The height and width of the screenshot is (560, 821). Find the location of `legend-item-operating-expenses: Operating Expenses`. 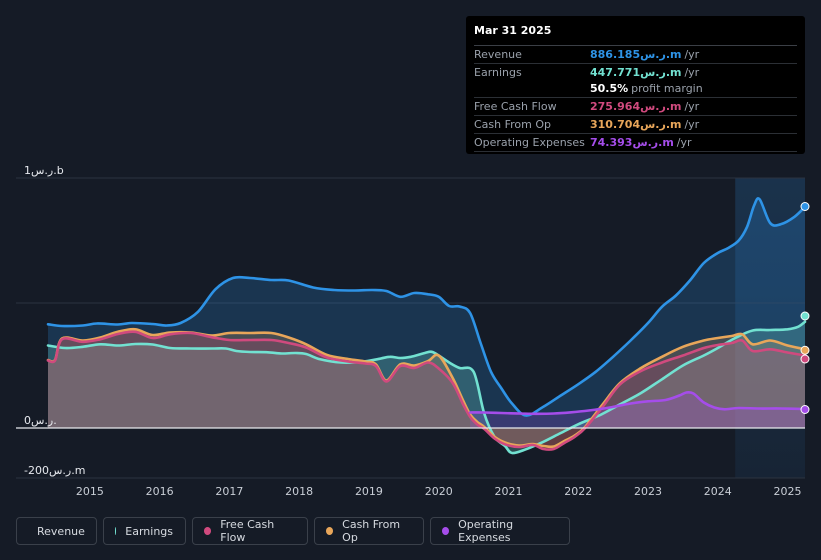

legend-item-operating-expenses: Operating Expenses is located at coordinates (500, 531).